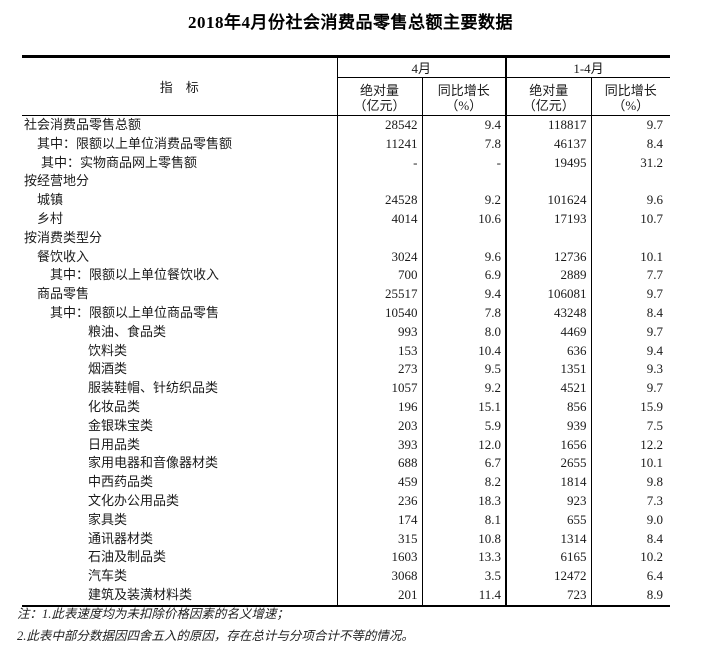  What do you see at coordinates (655, 312) in the screenshot?
I see `cell-value: 8.4` at bounding box center [655, 312].